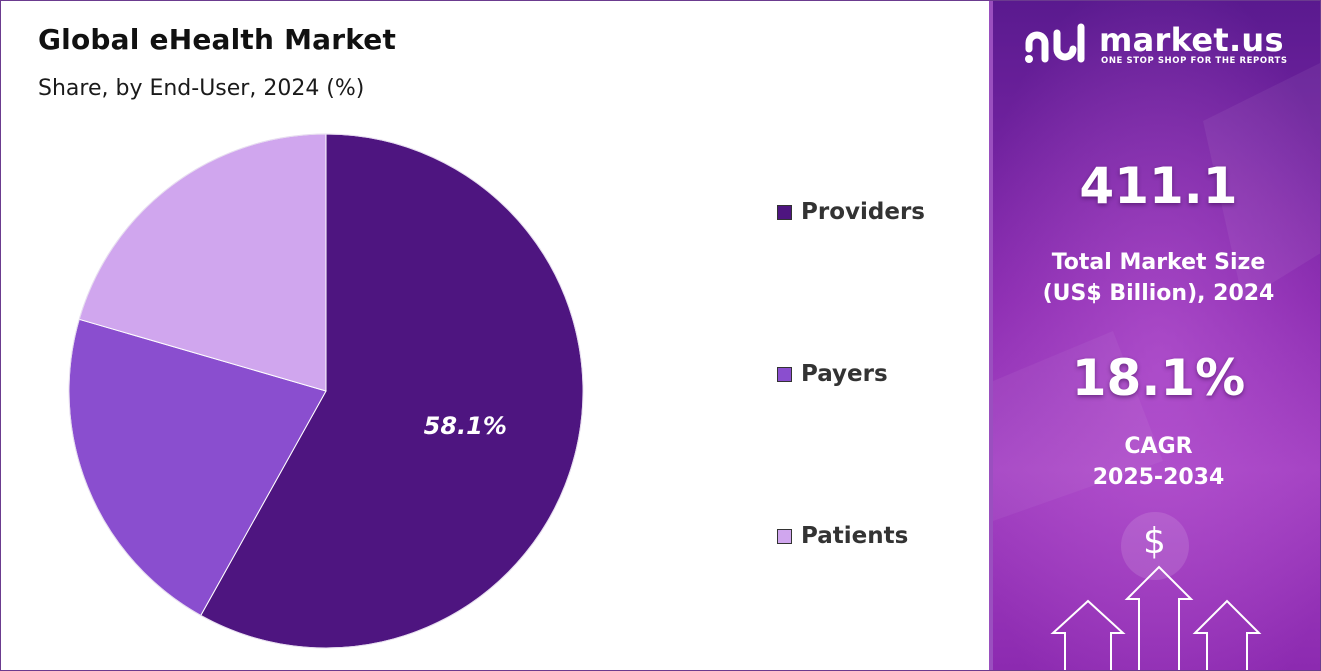 Image resolution: width=1321 pixels, height=671 pixels. Describe the element at coordinates (217, 39) in the screenshot. I see `chart-title: Global eHealth Market` at that location.